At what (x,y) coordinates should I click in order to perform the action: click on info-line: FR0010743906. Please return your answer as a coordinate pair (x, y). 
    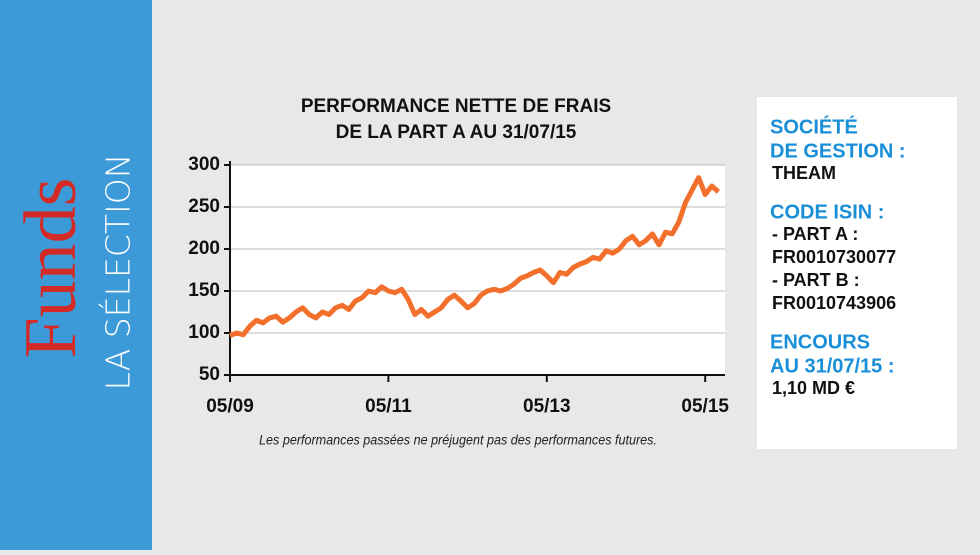
    Looking at the image, I should click on (834, 303).